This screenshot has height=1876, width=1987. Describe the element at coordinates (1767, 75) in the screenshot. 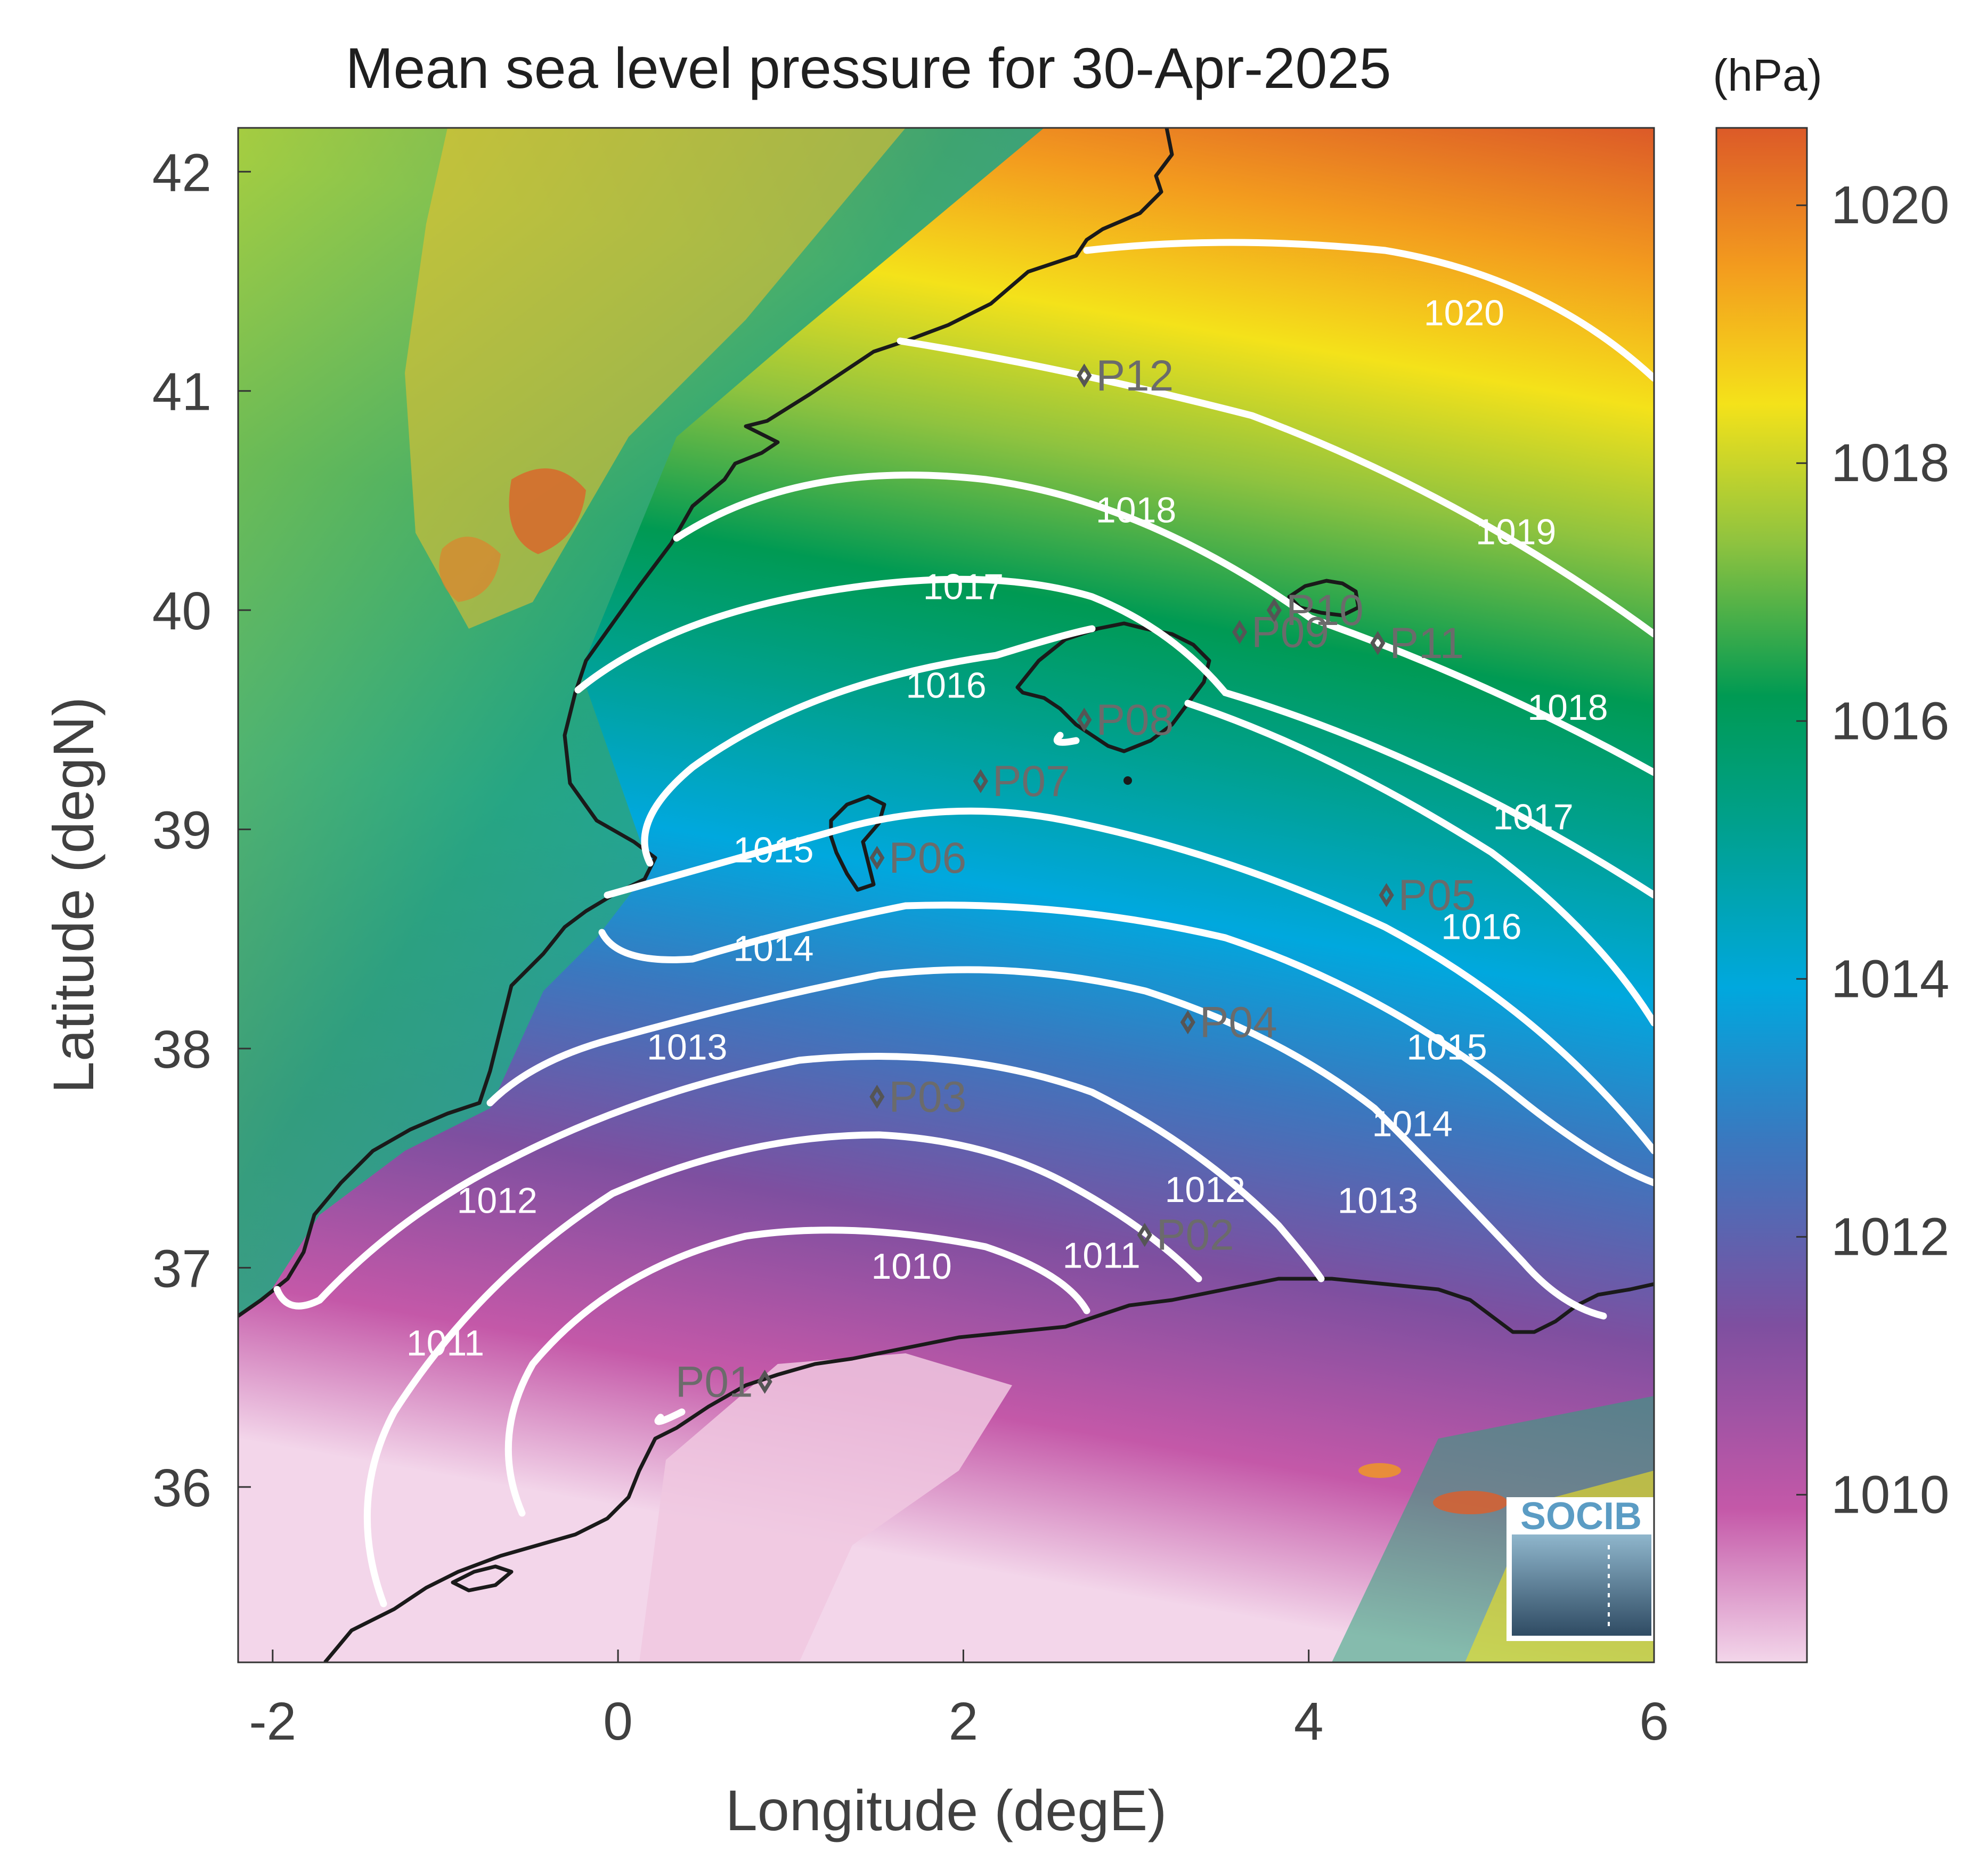

I see `colorbar-units-label: (hPa)` at that location.